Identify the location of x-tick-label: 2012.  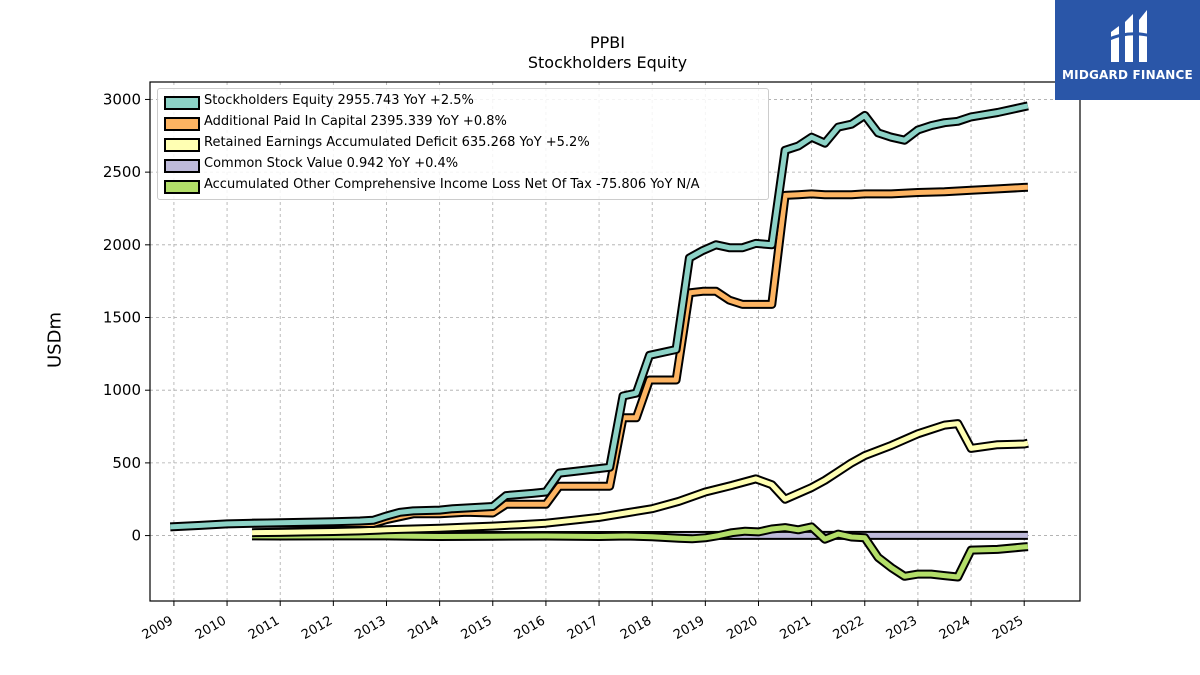
(317, 628).